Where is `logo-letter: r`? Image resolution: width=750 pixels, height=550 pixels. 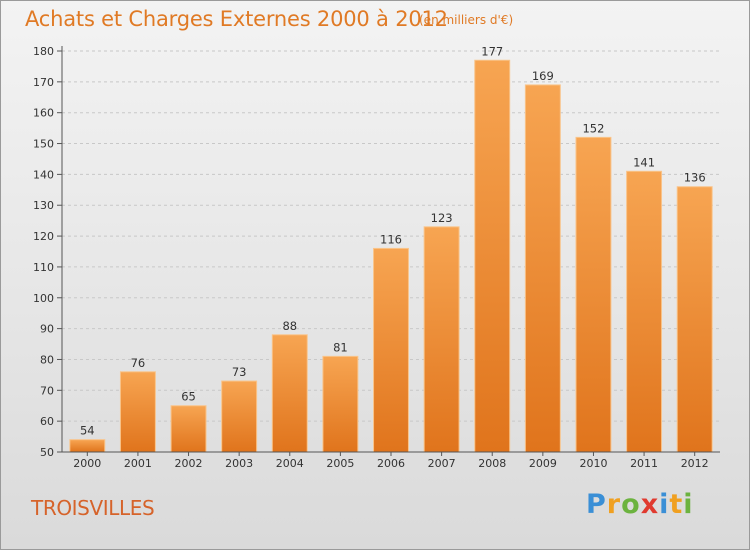
logo-letter: r is located at coordinates (614, 504).